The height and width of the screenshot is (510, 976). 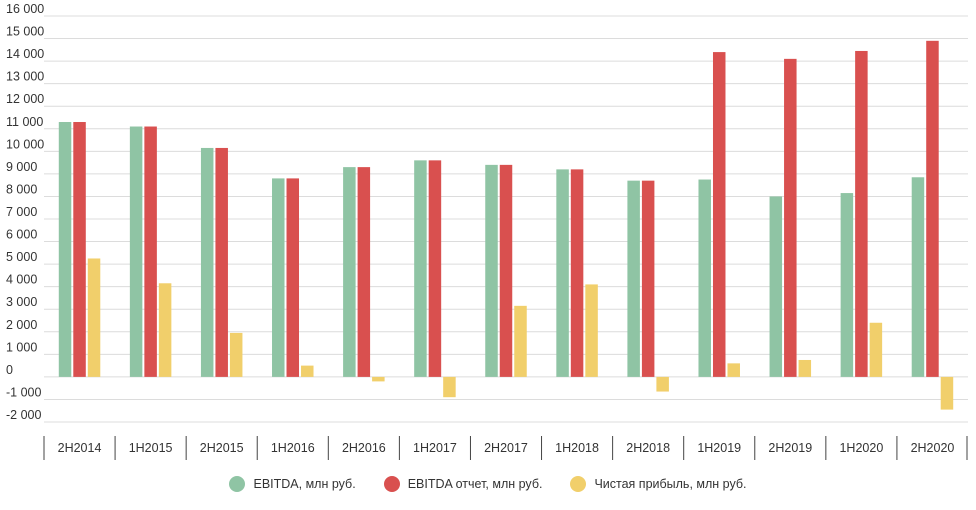 What do you see at coordinates (933, 448) in the screenshot?
I see `x-tick-label: 2H2020` at bounding box center [933, 448].